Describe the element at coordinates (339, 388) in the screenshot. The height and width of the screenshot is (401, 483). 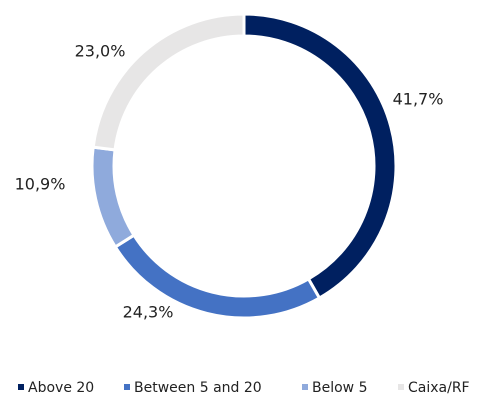
I see `legend-label: Below 5` at that location.